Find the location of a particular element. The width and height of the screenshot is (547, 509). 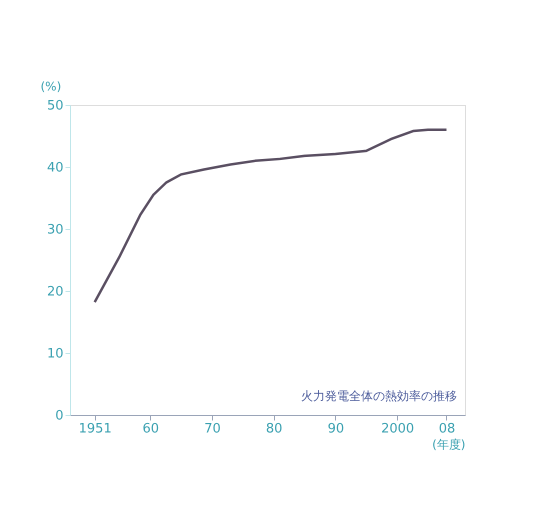

y-tick-label: 30 is located at coordinates (55, 230).